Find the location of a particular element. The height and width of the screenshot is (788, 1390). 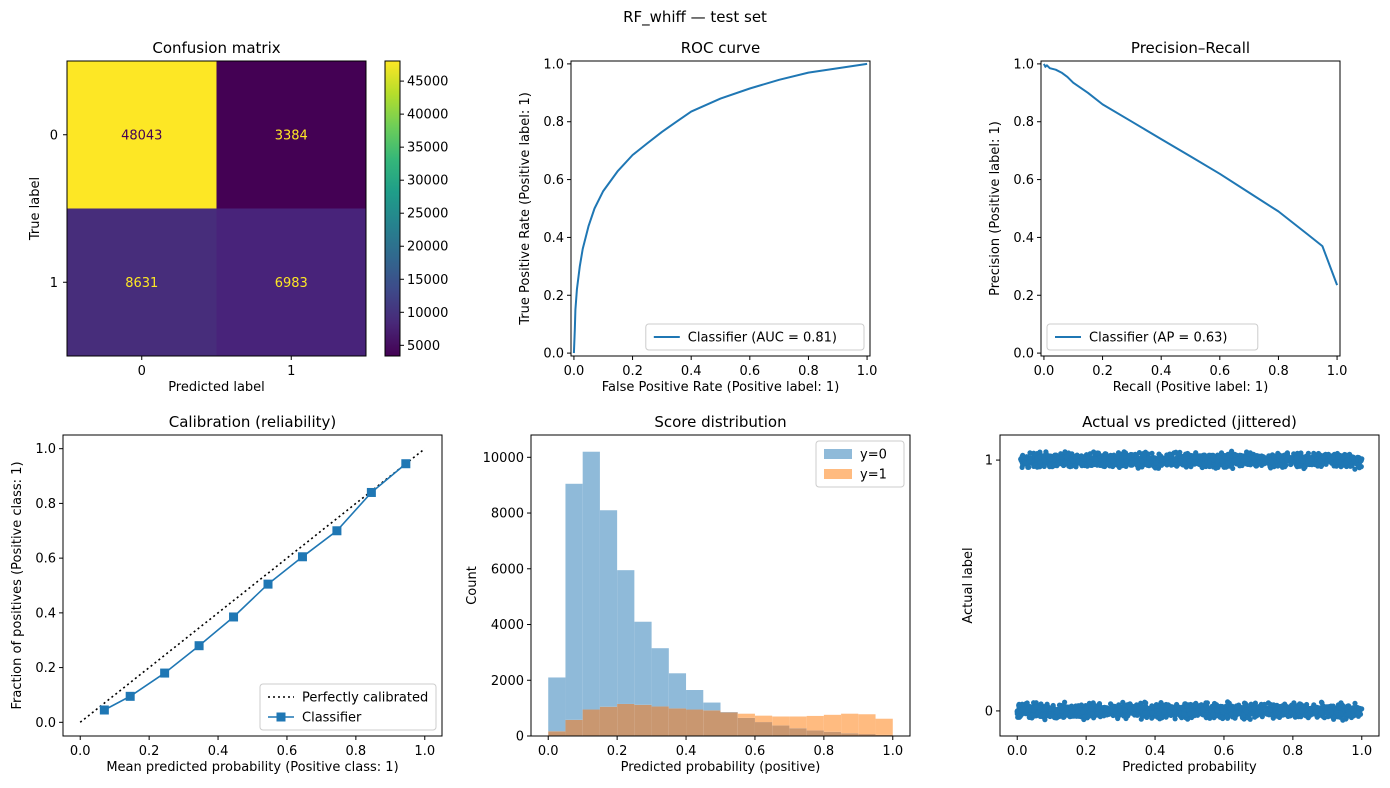

x-tick-label: 1.0 is located at coordinates (867, 371).